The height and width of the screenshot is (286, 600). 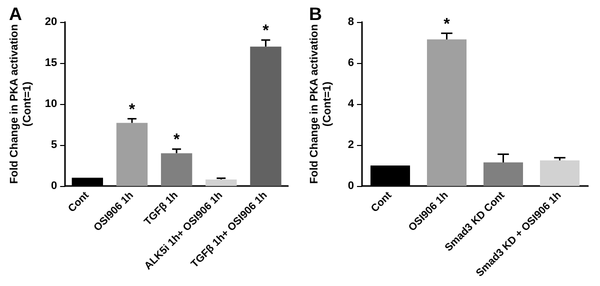 What do you see at coordinates (351, 104) in the screenshot?
I see `y-tick-label: 4` at bounding box center [351, 104].